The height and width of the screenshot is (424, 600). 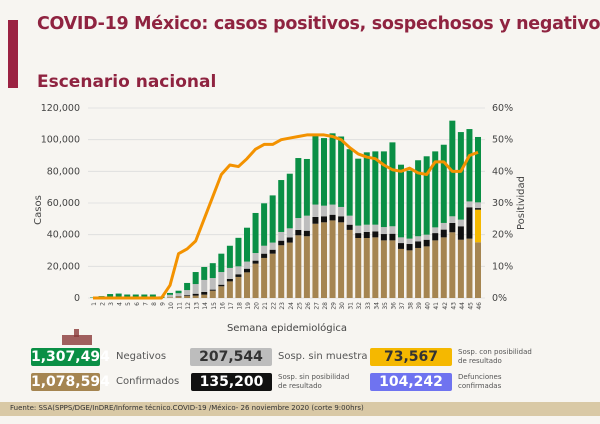 What do you see at coordinates (402, 306) in the screenshot?
I see `x-tick-label: 37` at bounding box center [402, 306].